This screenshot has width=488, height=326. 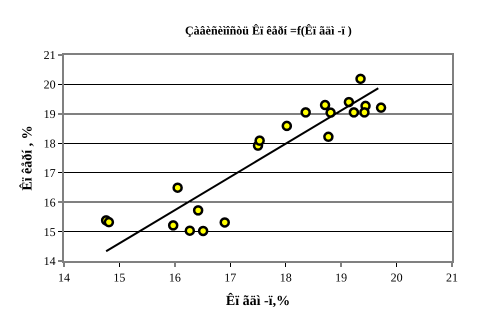 What do you see at coordinates (268, 30) in the screenshot?
I see `chart-title: Çàâèñèìîñòü Êï êåðí =f(Êï ãäì -ï )` at bounding box center [268, 30].